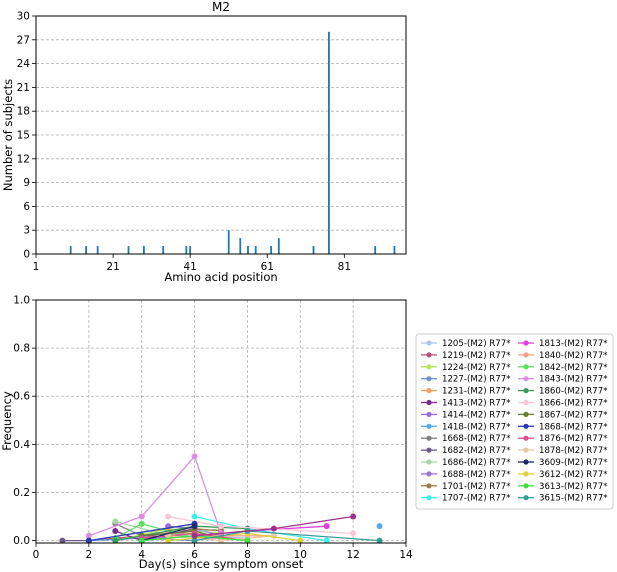 This screenshot has height=572, width=617. What do you see at coordinates (476, 404) in the screenshot?
I see `legend-label: 1413-(M2) R77*` at bounding box center [476, 404].